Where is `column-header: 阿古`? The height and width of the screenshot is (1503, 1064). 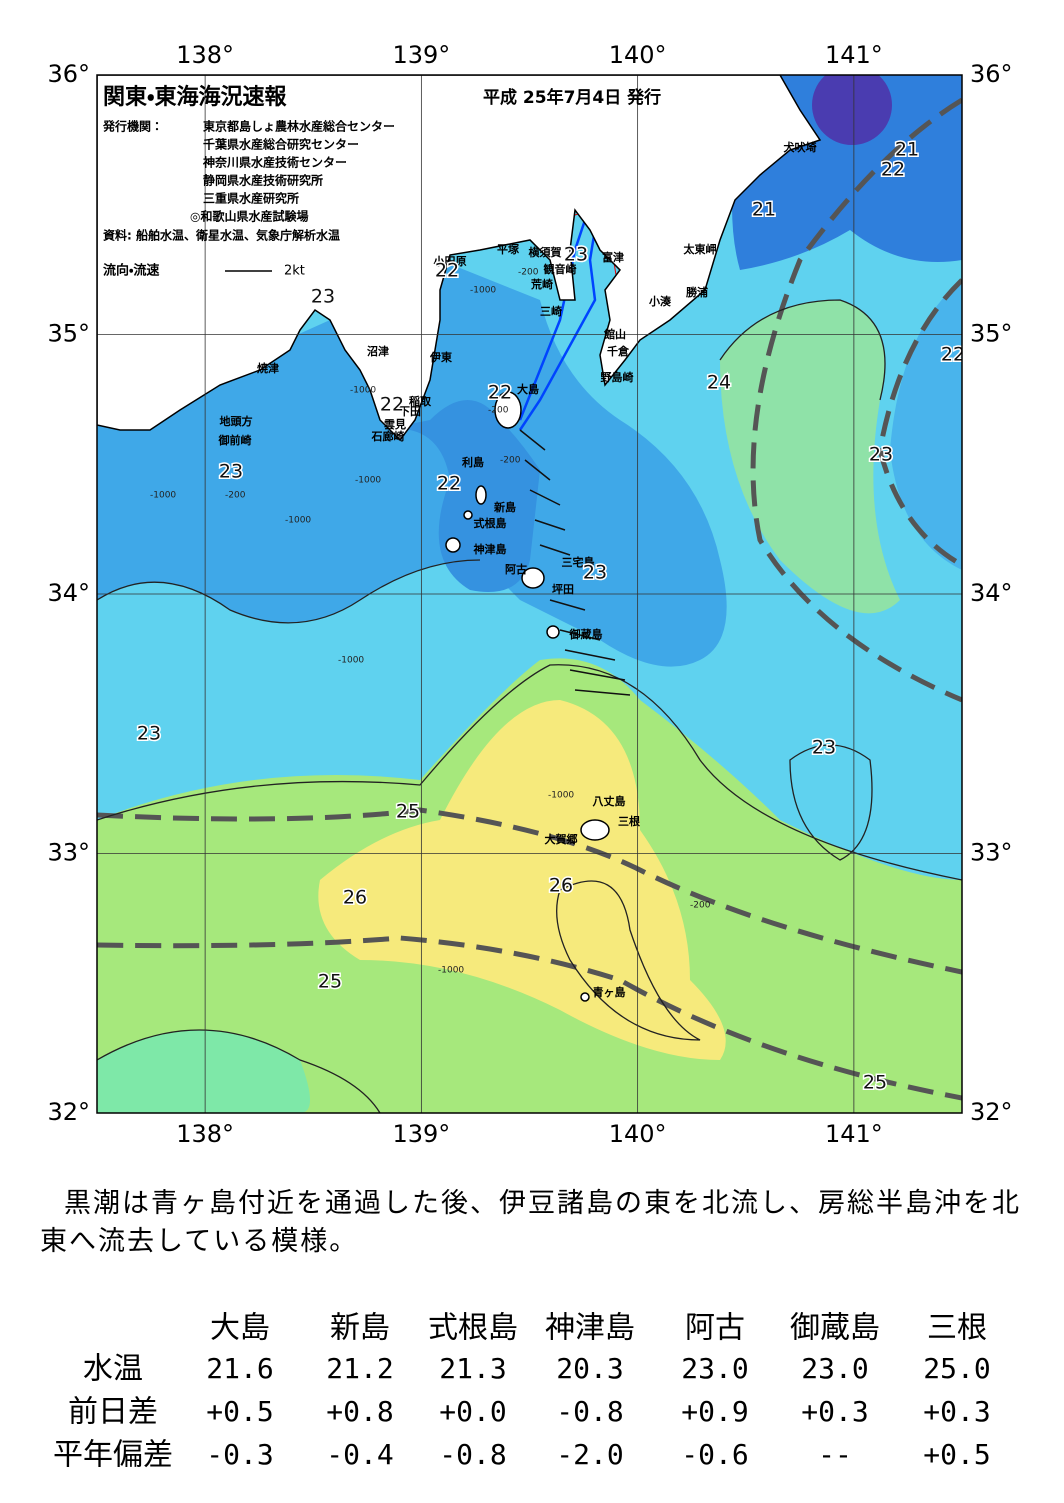 column-header: 阿古 is located at coordinates (715, 1328).